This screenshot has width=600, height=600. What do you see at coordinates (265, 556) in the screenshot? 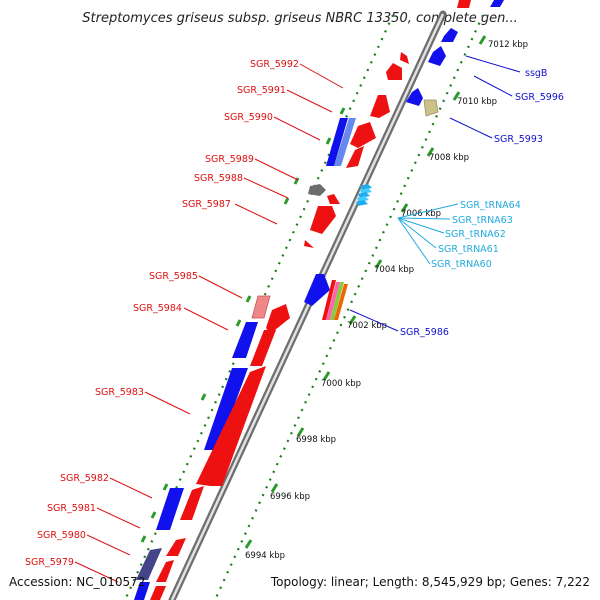
I see `ruler-label: 6994 kbp` at bounding box center [265, 556].